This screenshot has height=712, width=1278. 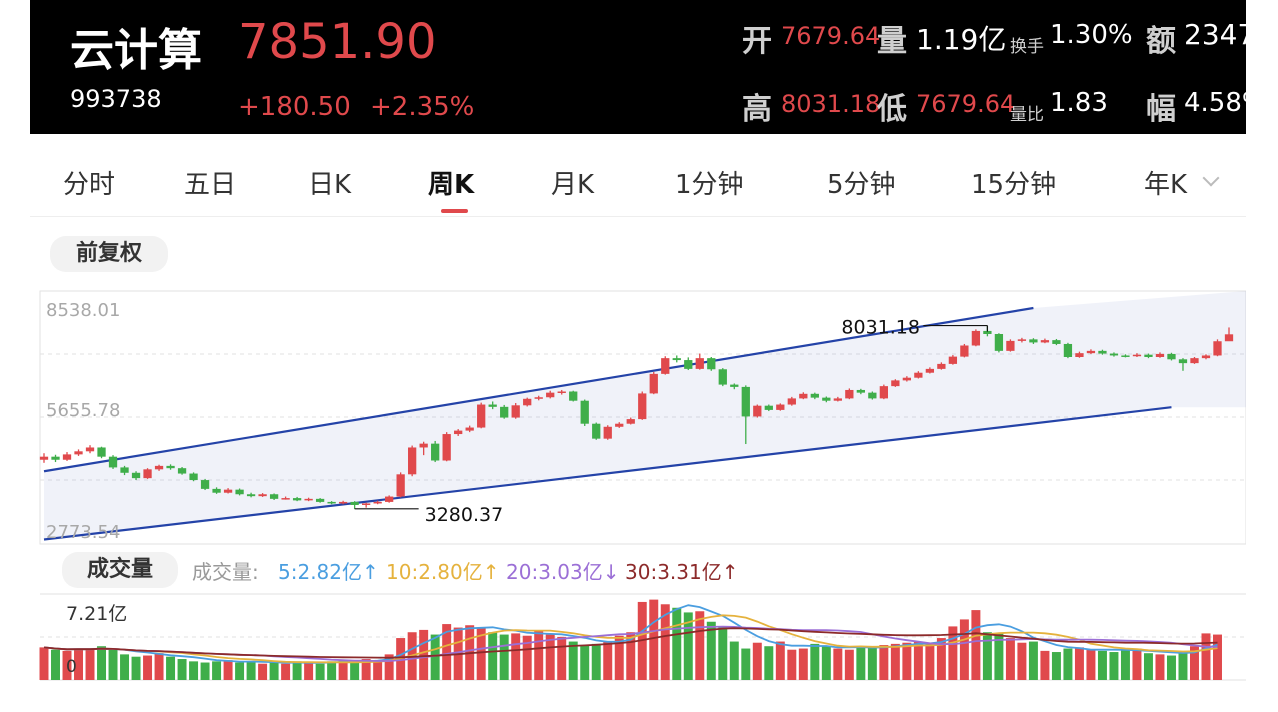 I want to click on tab-intraday: 分时, so click(x=89, y=185).